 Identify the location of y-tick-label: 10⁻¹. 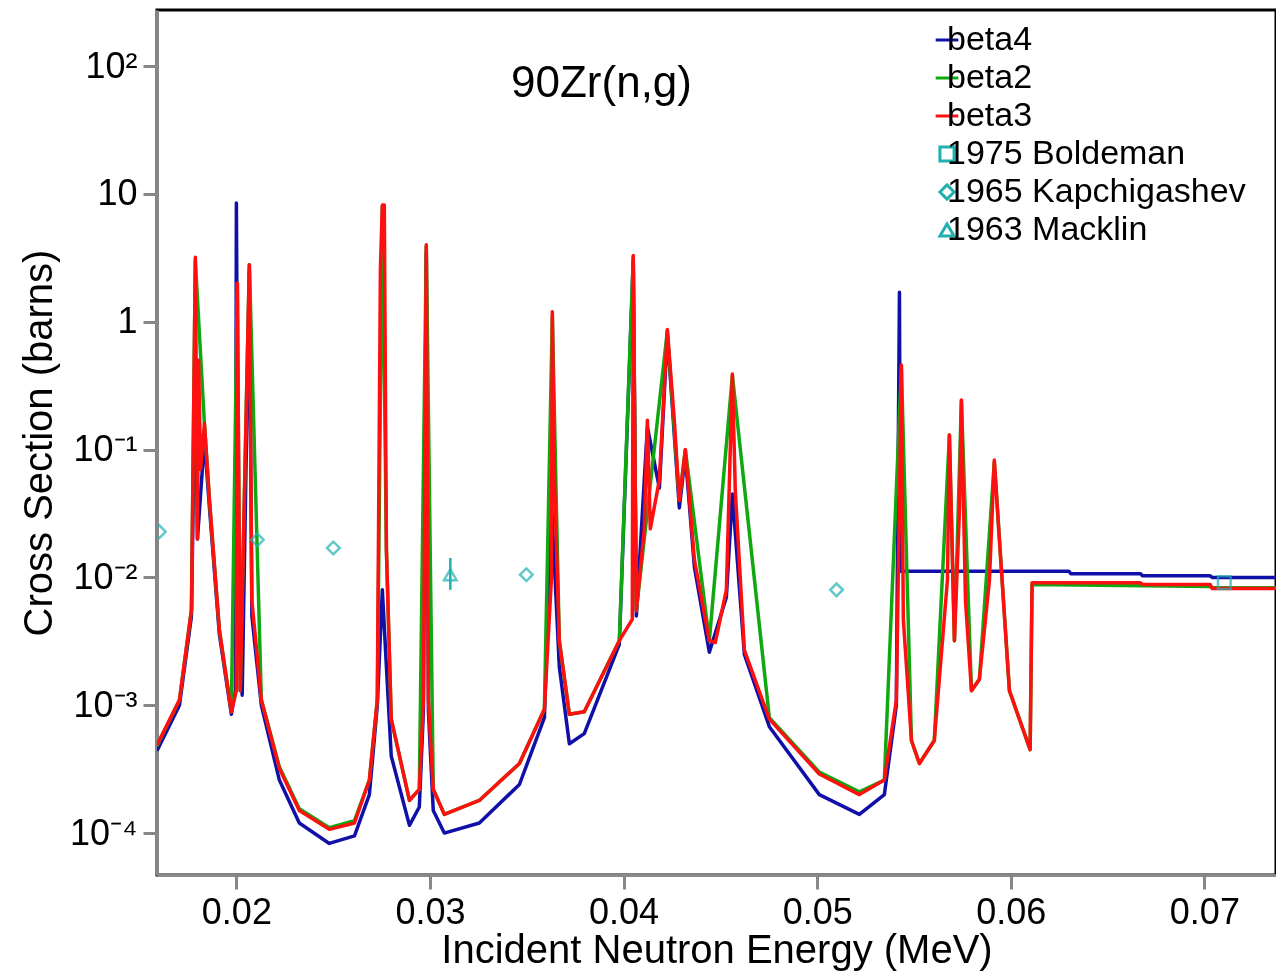
(105, 449).